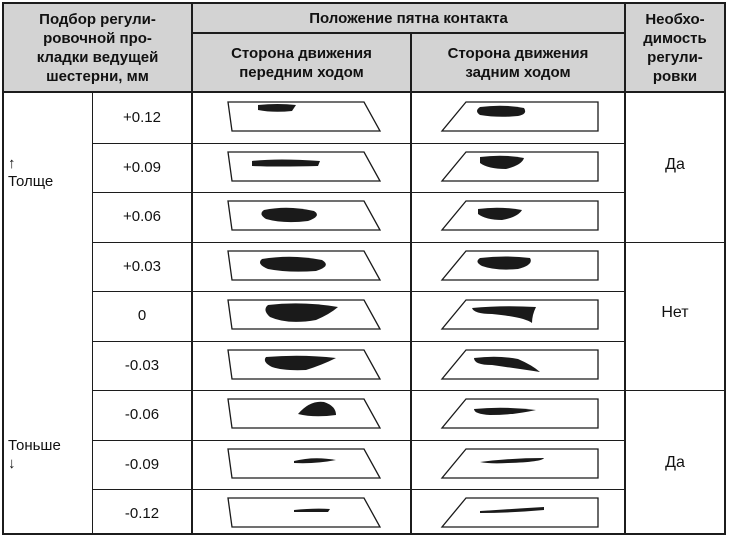 The width and height of the screenshot is (730, 539). I want to click on shim-value: -0.12, so click(142, 514).